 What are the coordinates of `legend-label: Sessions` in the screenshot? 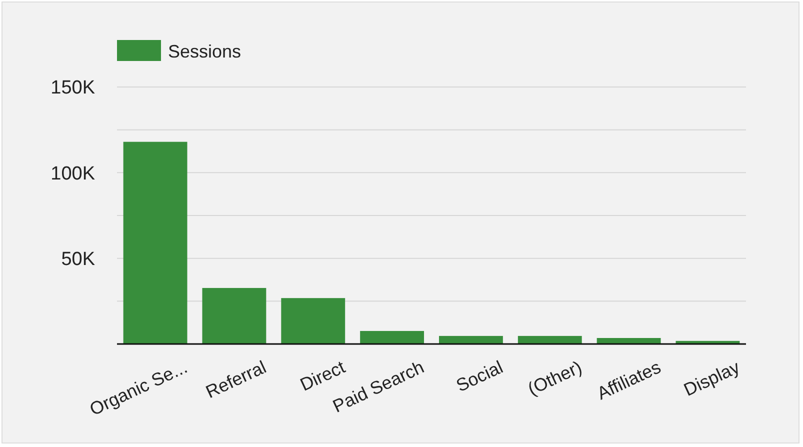 It's located at (205, 51).